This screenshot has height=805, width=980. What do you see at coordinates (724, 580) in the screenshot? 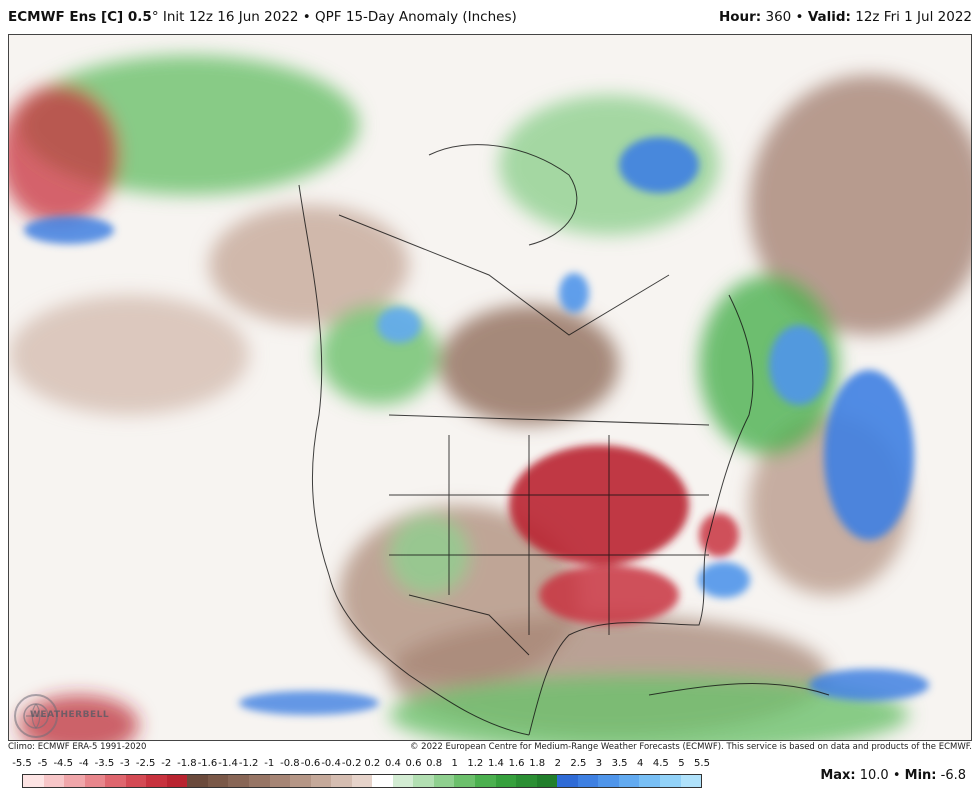
I see `very-wet-area-florida` at bounding box center [724, 580].